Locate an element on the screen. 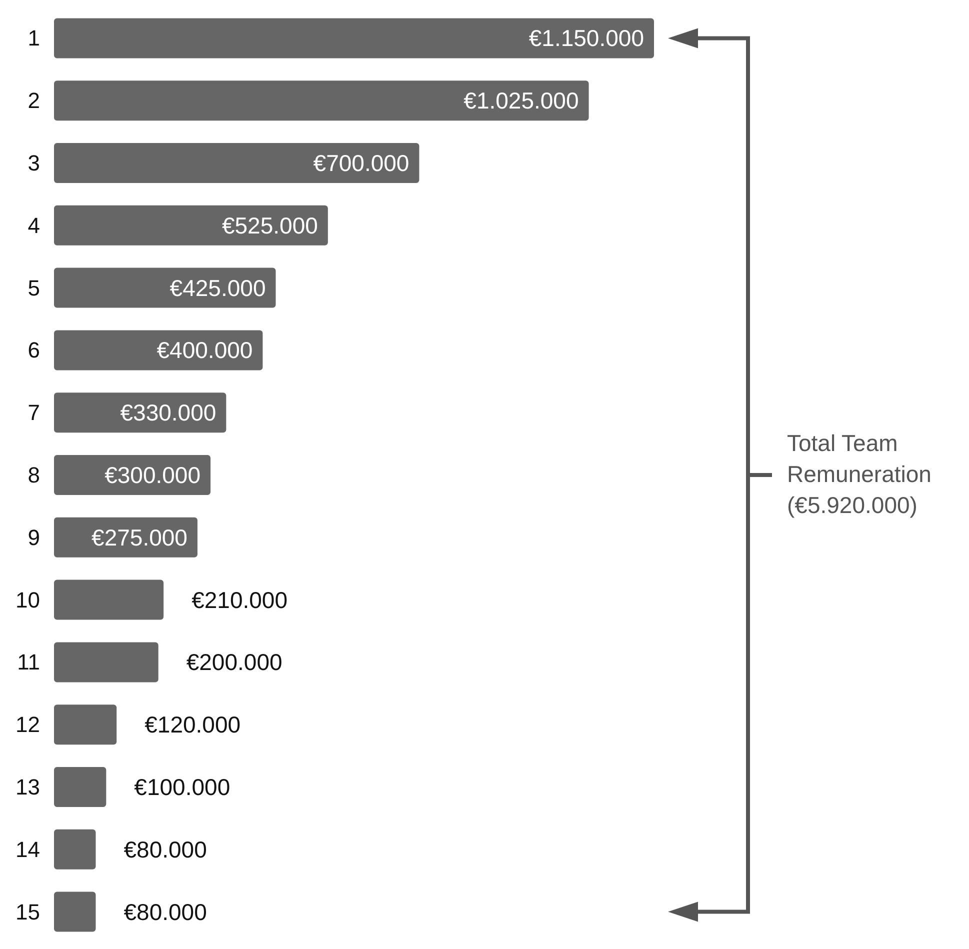 The width and height of the screenshot is (969, 949). y-tick-label: 12 is located at coordinates (28, 725).